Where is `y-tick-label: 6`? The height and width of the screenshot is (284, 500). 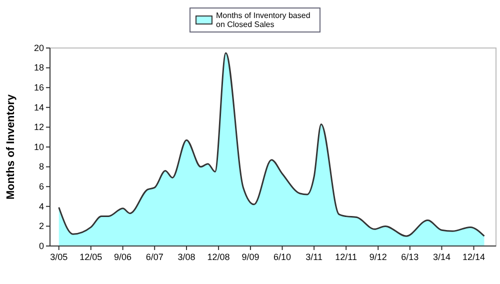 y-tick-label: 6 is located at coordinates (41, 186).